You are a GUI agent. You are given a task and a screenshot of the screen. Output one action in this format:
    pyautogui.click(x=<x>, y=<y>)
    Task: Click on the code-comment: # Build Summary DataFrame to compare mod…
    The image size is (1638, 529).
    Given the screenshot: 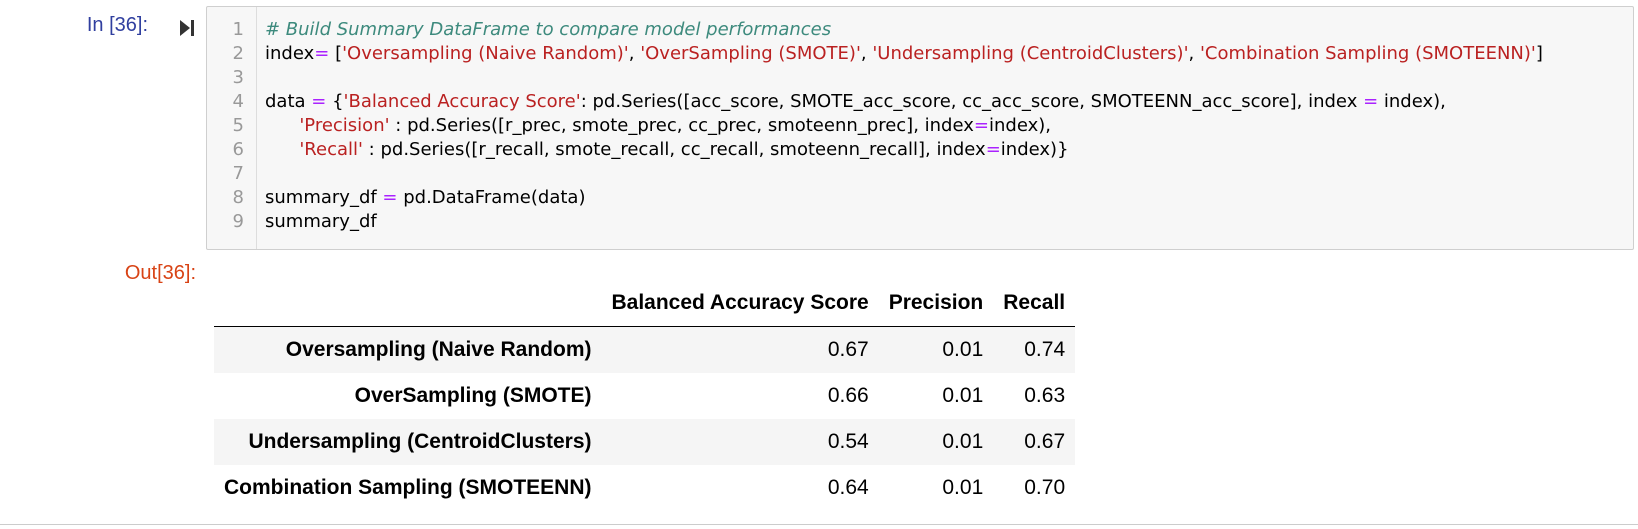 What is the action you would take?
    pyautogui.click(x=548, y=29)
    